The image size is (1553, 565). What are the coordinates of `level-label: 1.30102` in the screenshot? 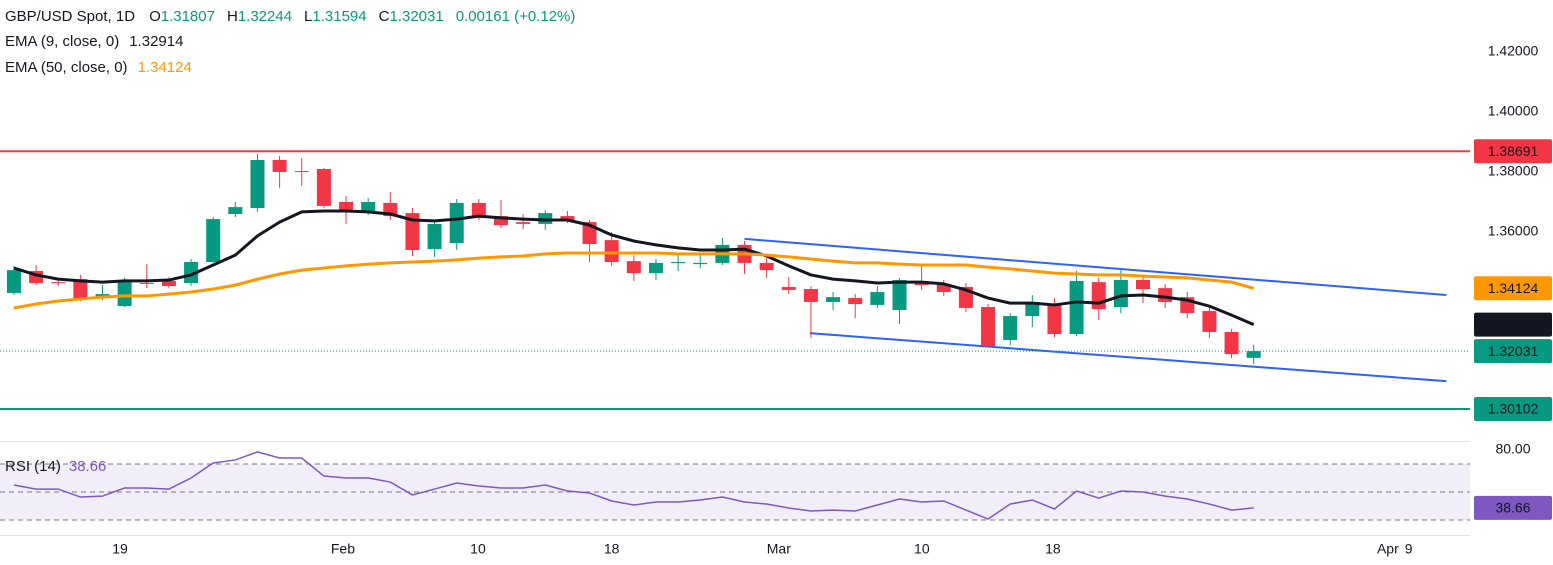 It's located at (1513, 409).